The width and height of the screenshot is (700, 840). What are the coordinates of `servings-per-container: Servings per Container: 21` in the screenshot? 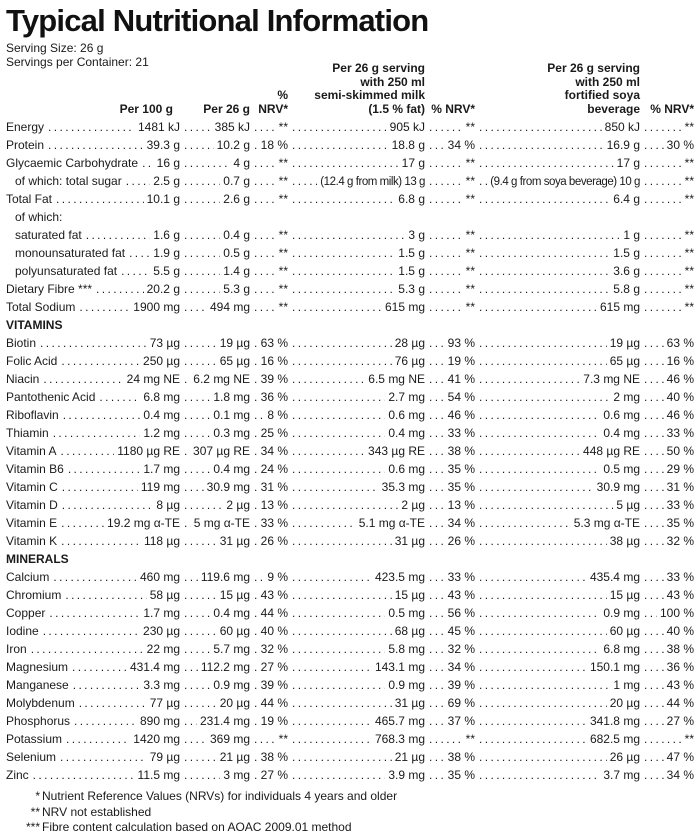 It's located at (77, 62).